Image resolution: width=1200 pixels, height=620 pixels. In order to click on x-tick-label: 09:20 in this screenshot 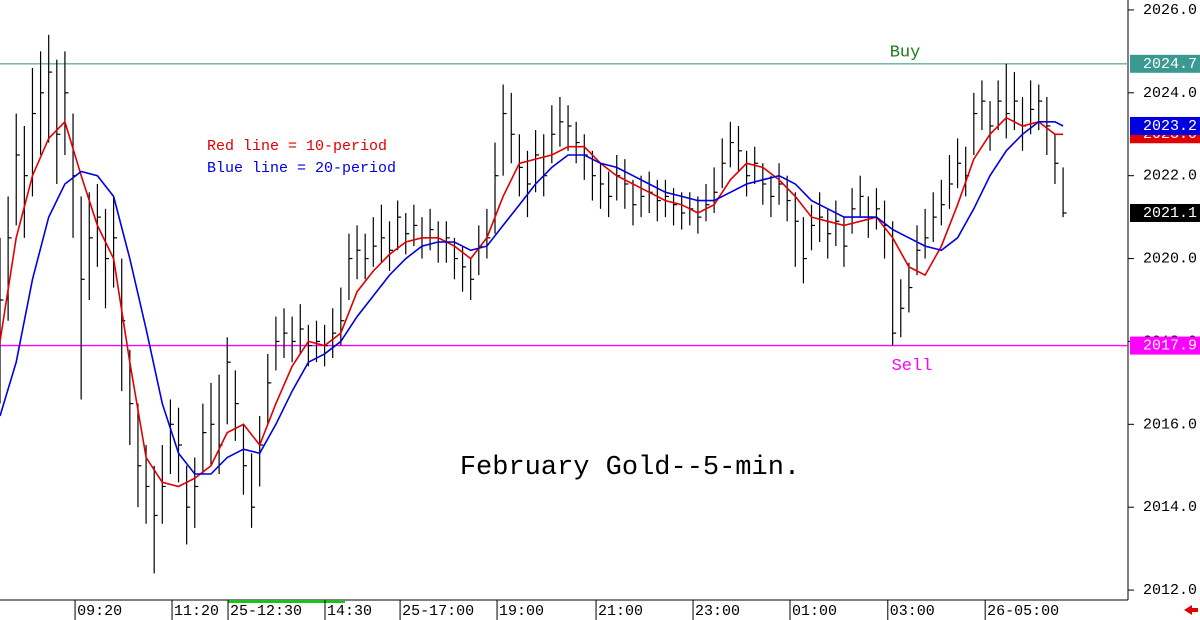, I will do `click(99, 611)`.